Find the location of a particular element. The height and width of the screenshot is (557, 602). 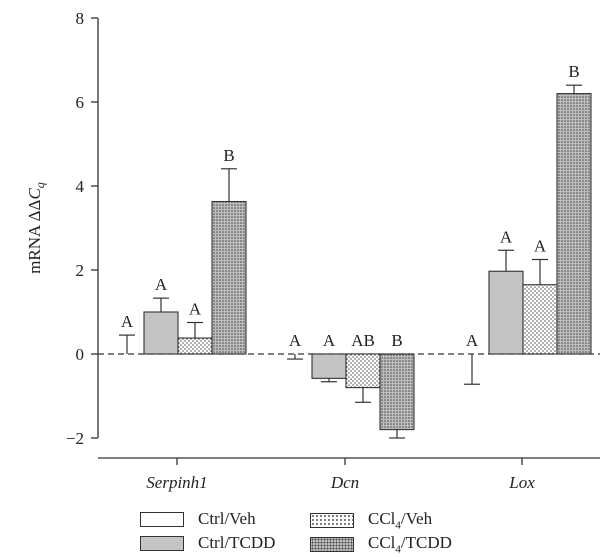

y-tick-label: −2 is located at coordinates (75, 438).